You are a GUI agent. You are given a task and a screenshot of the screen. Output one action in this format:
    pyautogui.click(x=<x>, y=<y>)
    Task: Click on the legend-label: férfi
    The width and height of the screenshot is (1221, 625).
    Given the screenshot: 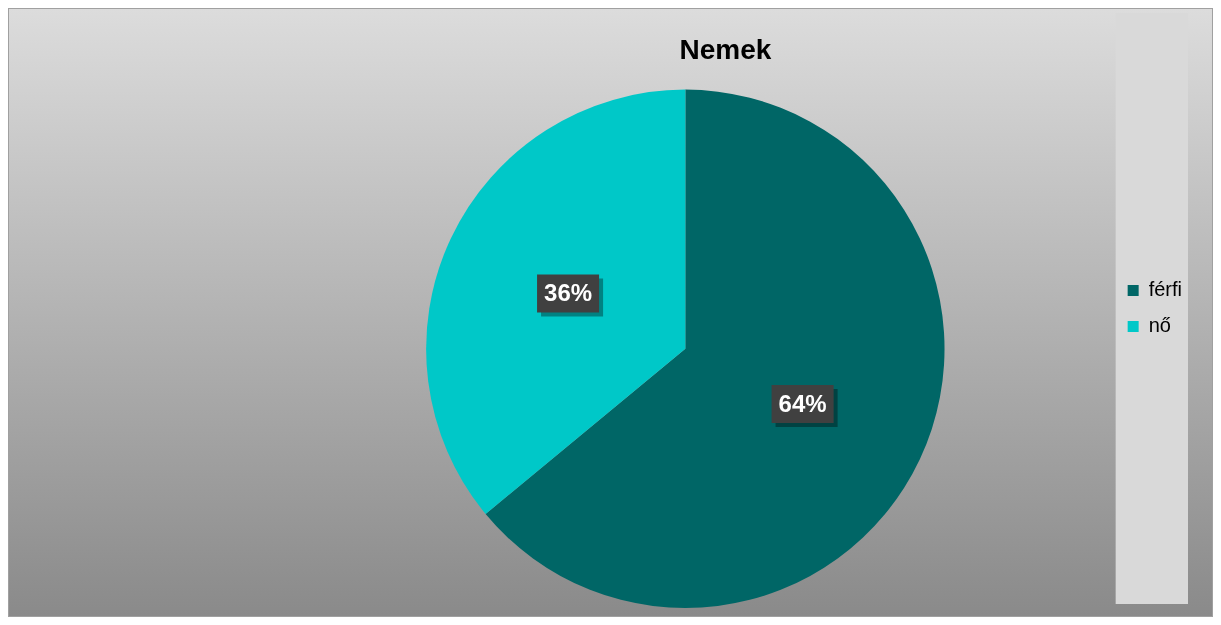 What is the action you would take?
    pyautogui.click(x=1165, y=289)
    